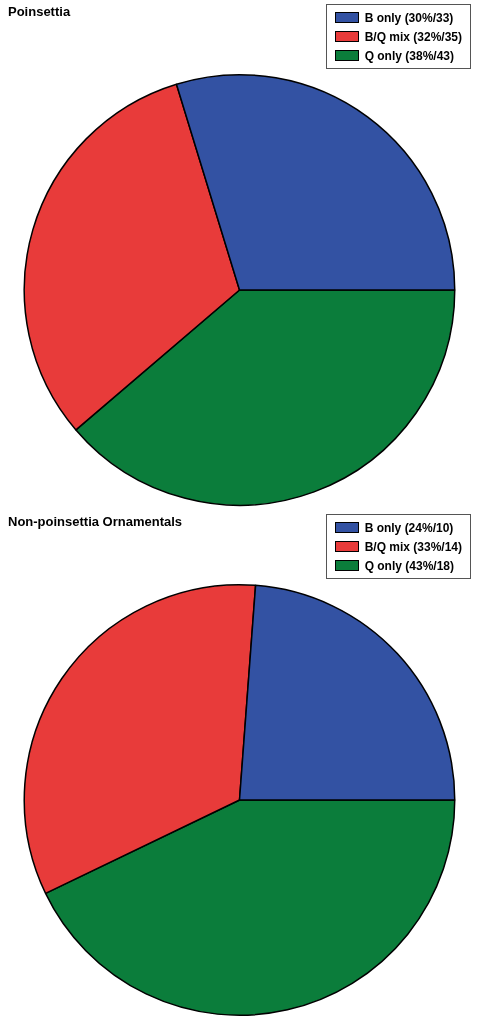  I want to click on chart-title: Poinsettia, so click(39, 11).